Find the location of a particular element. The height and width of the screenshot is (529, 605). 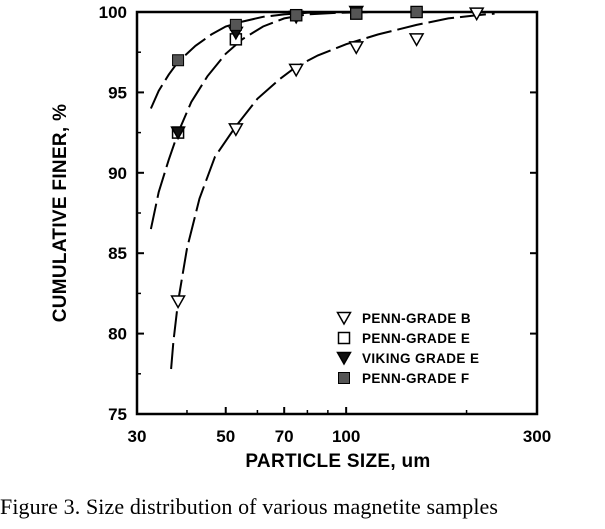

x-tick-label: 70 is located at coordinates (284, 436).